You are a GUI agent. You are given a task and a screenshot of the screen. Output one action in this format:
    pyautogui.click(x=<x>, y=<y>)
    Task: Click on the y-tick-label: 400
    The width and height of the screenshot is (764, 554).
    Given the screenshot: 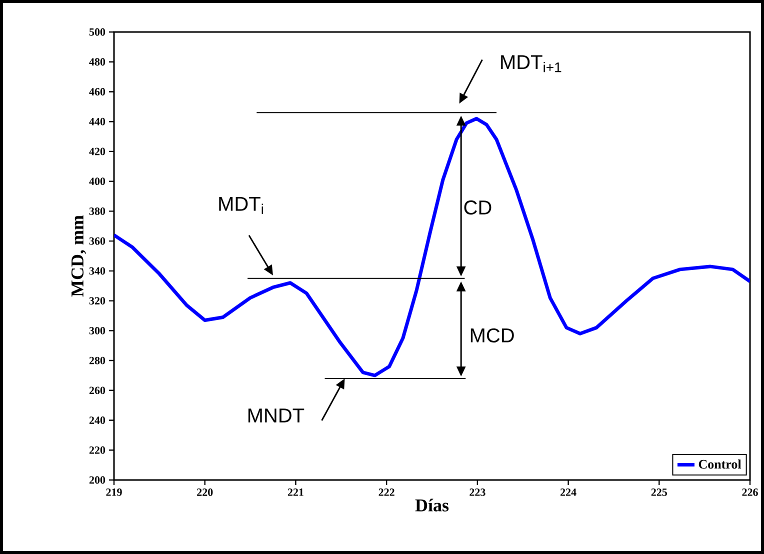 What is the action you would take?
    pyautogui.click(x=97, y=182)
    